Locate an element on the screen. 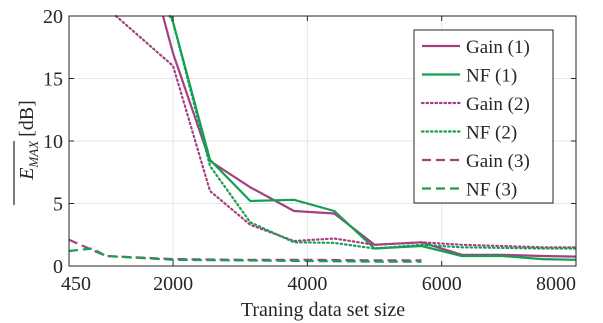  legend-entry-label: NF (3) is located at coordinates (491, 190).